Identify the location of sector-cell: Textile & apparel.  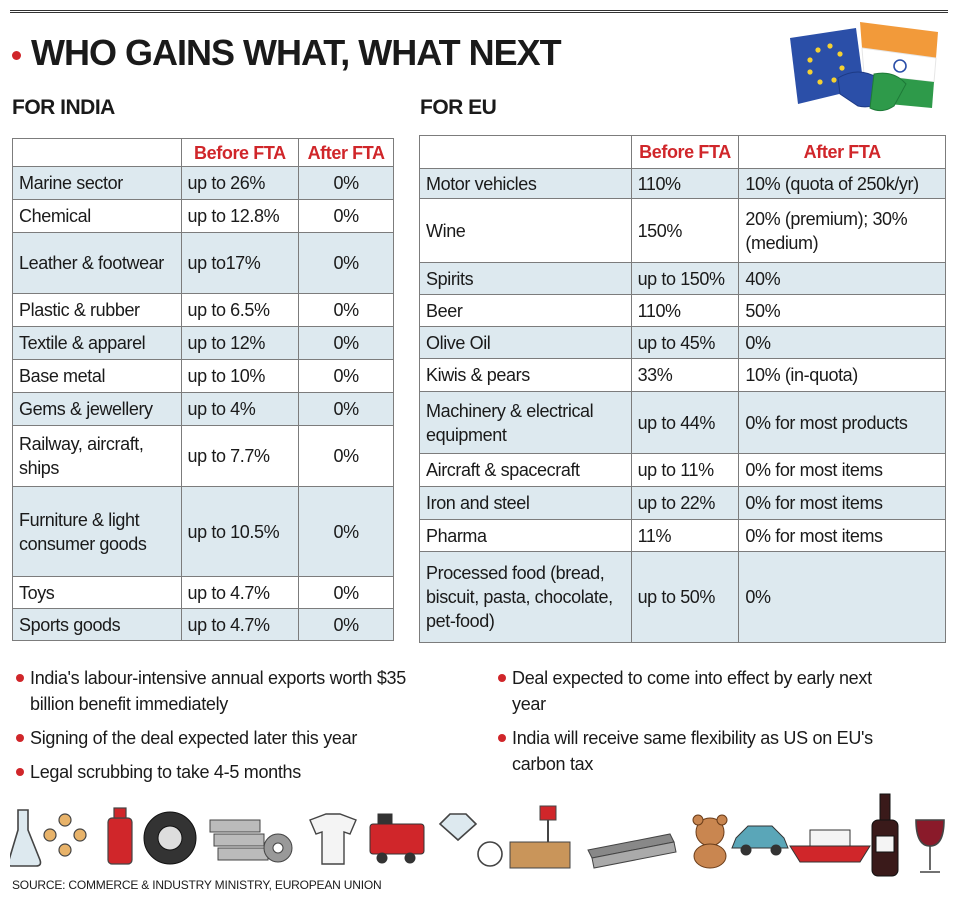
(97, 343).